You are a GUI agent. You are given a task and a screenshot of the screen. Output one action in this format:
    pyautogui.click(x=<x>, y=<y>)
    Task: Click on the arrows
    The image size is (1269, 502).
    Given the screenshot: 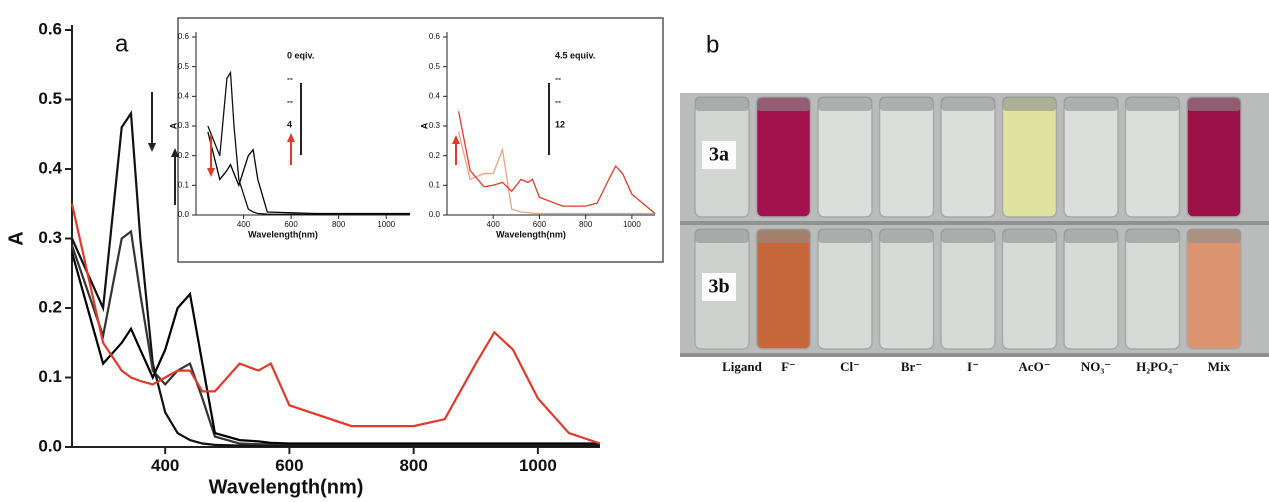 What is the action you would take?
    pyautogui.click(x=349, y=144)
    